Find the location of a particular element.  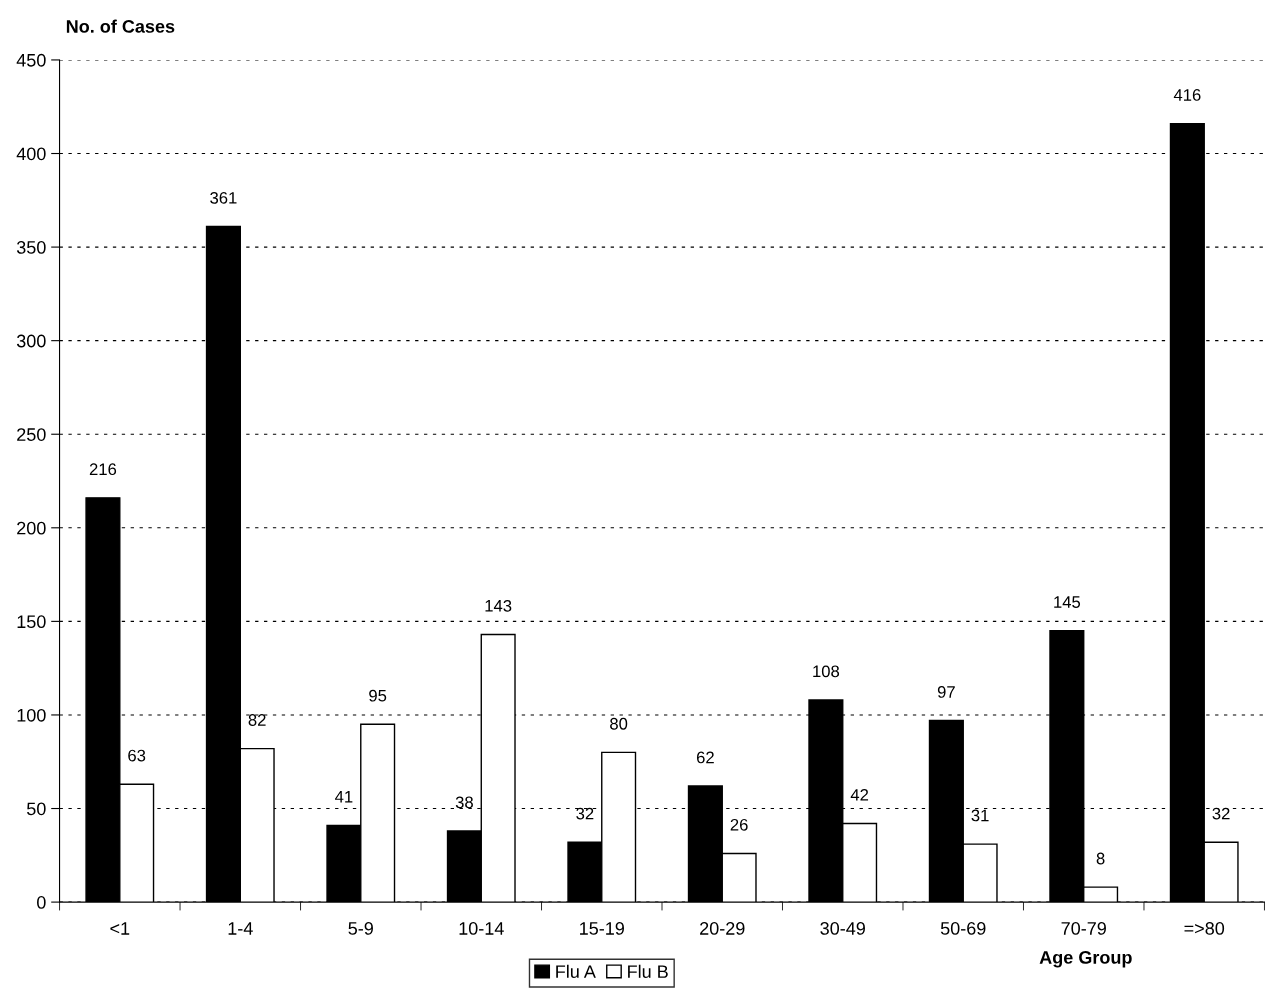

y-tick-label: 100 is located at coordinates (31, 715).